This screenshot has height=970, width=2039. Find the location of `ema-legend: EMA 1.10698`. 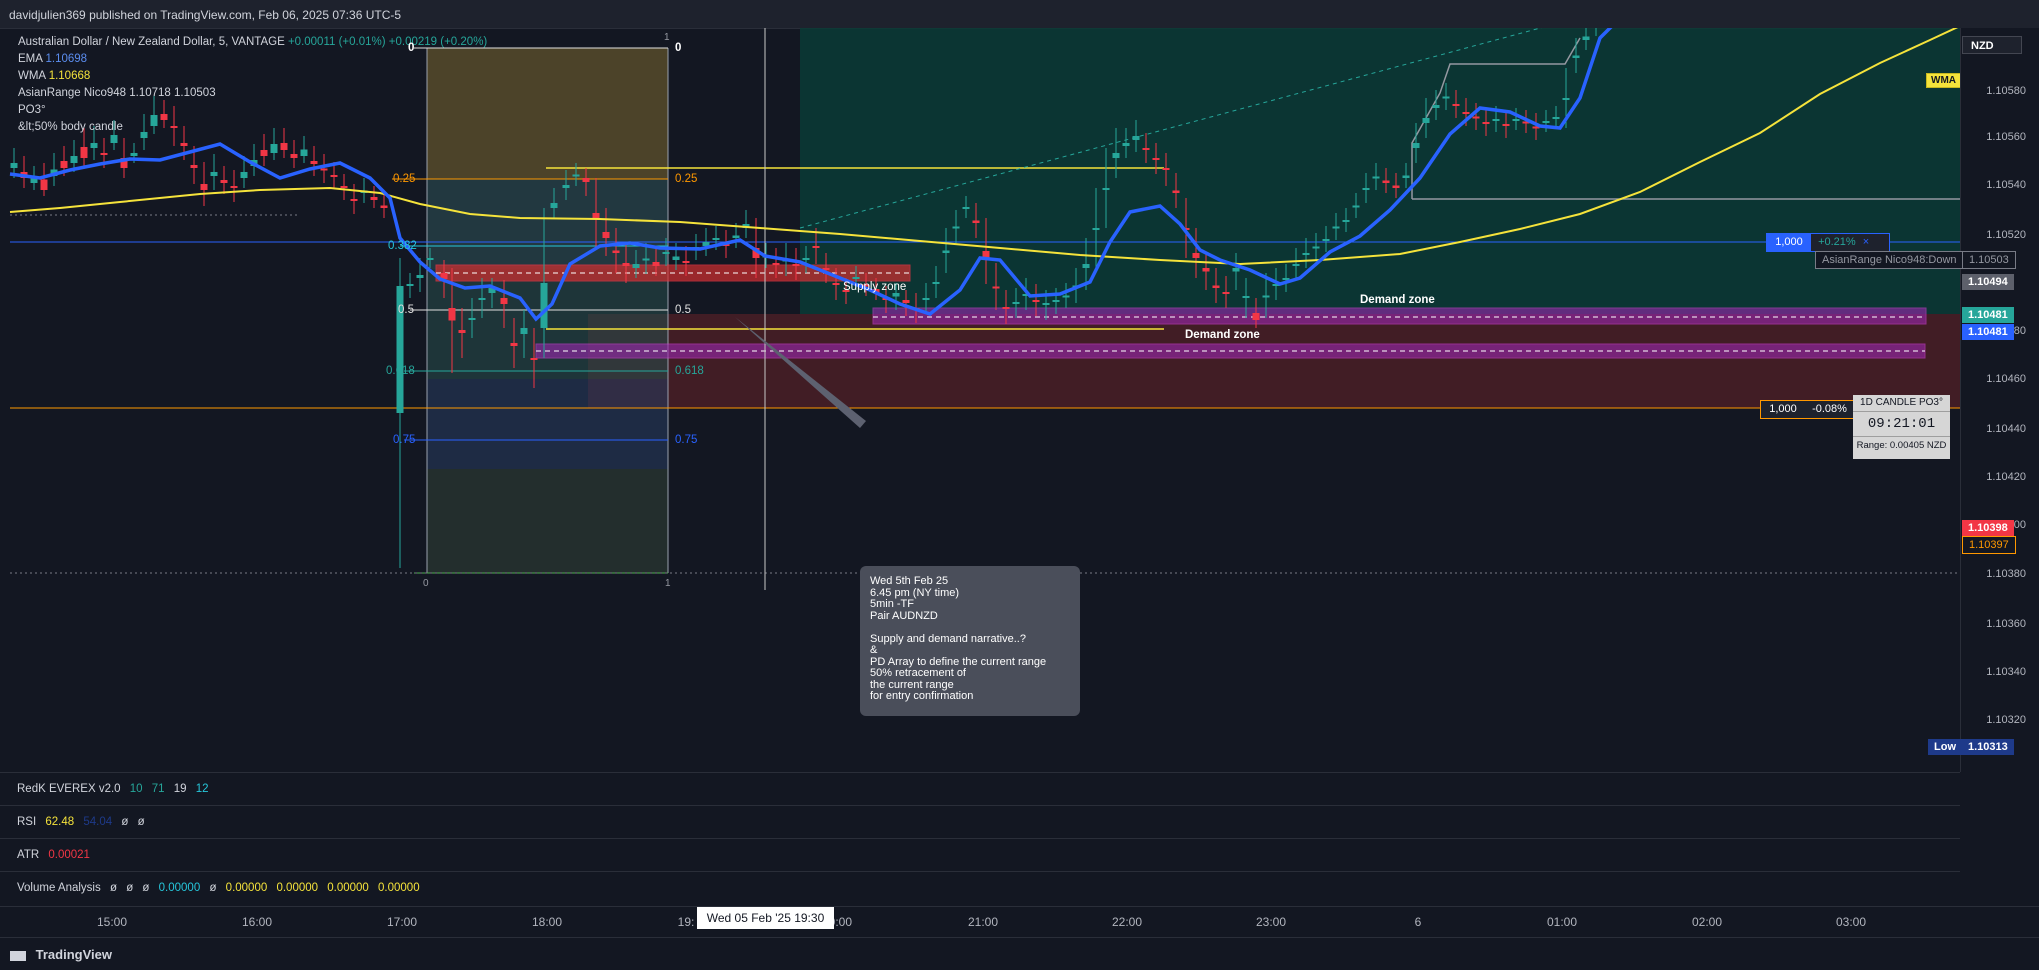

ema-legend: EMA 1.10698 is located at coordinates (252, 59).